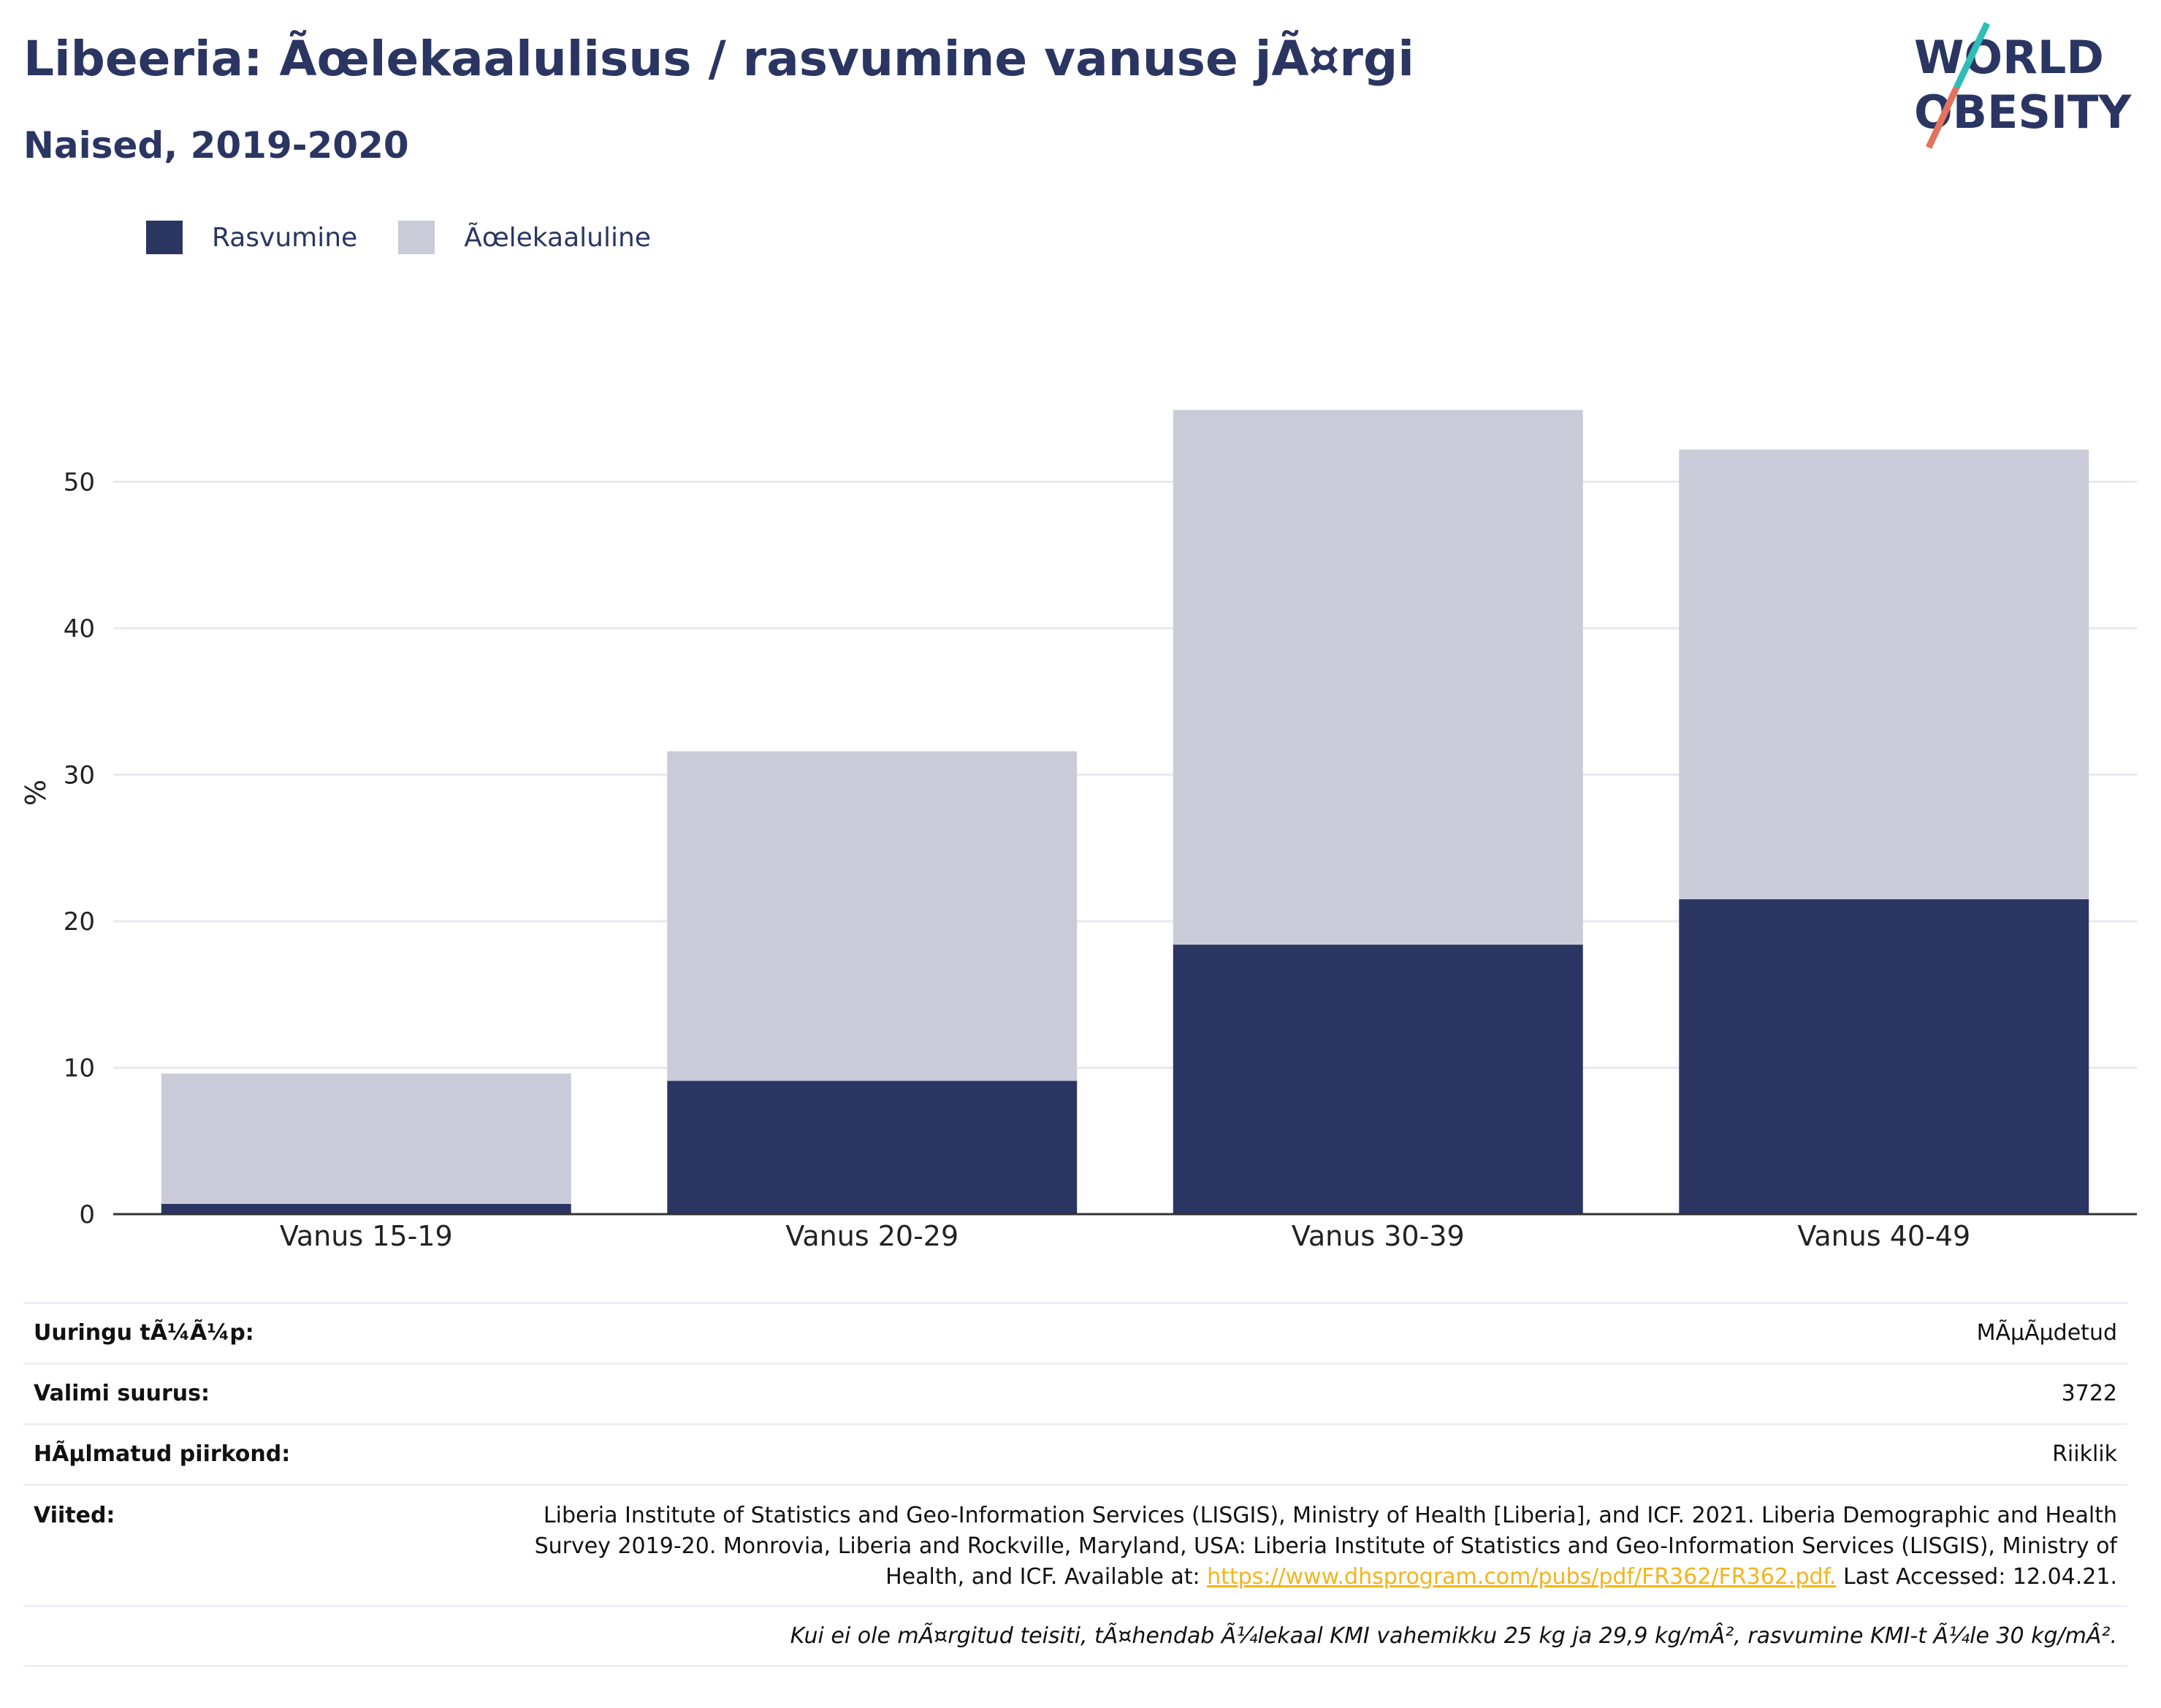 The height and width of the screenshot is (1708, 2161). What do you see at coordinates (2089, 1393) in the screenshot?
I see `sample-size-value: 3722` at bounding box center [2089, 1393].